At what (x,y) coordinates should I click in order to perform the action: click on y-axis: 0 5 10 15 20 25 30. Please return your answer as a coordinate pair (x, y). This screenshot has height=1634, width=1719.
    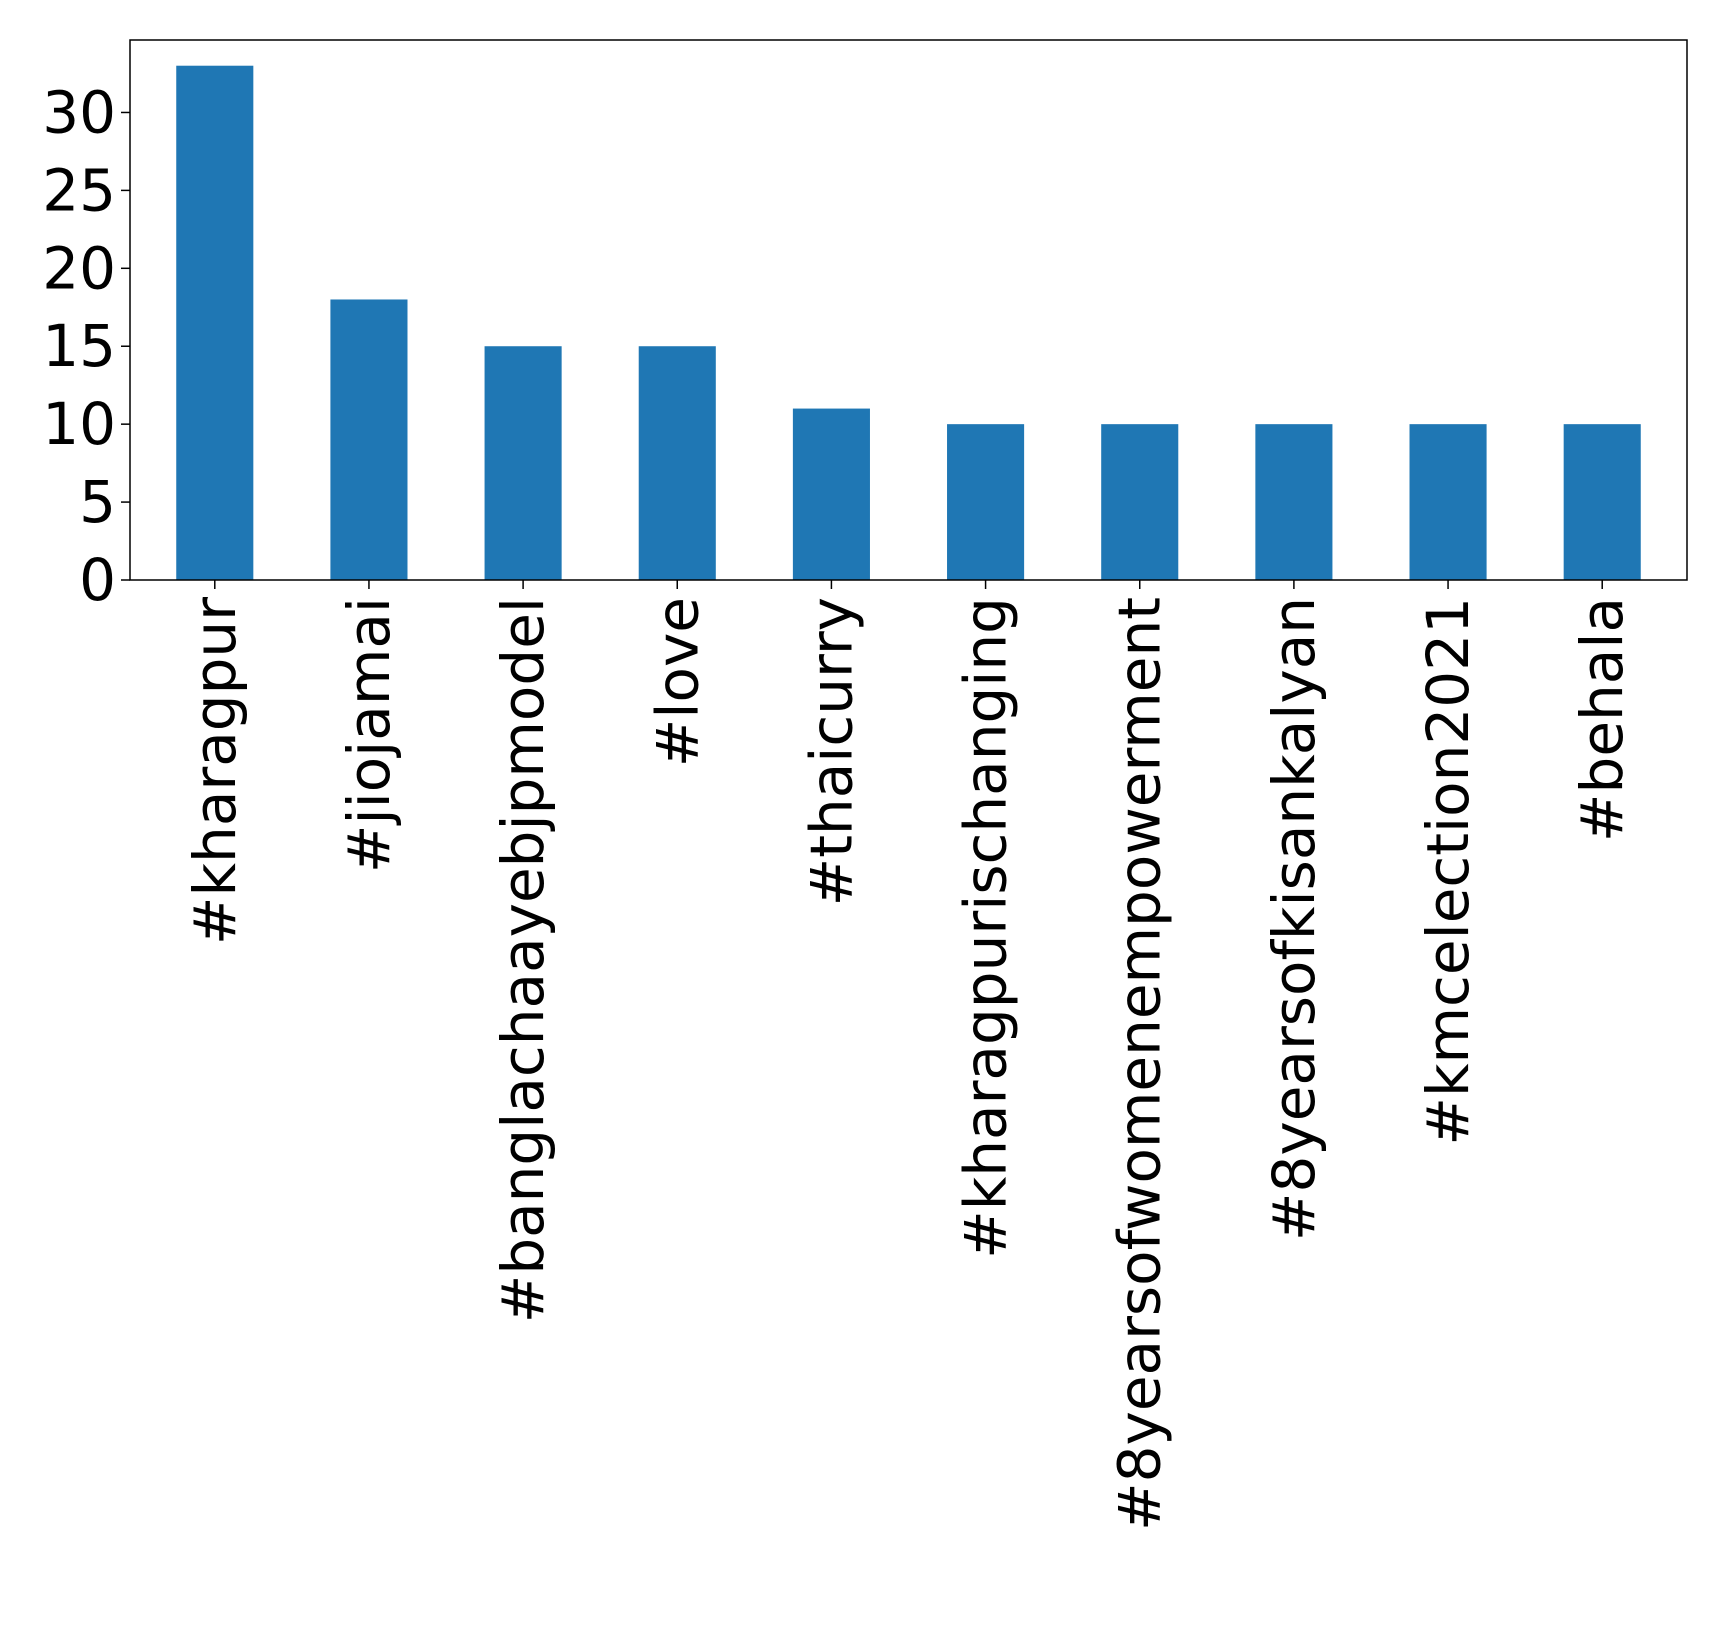
    Looking at the image, I should click on (86, 346).